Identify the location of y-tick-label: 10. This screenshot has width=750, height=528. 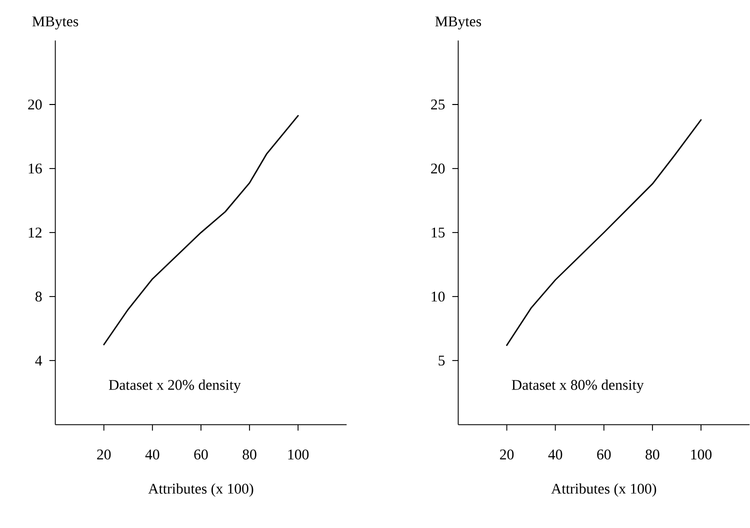
(438, 296).